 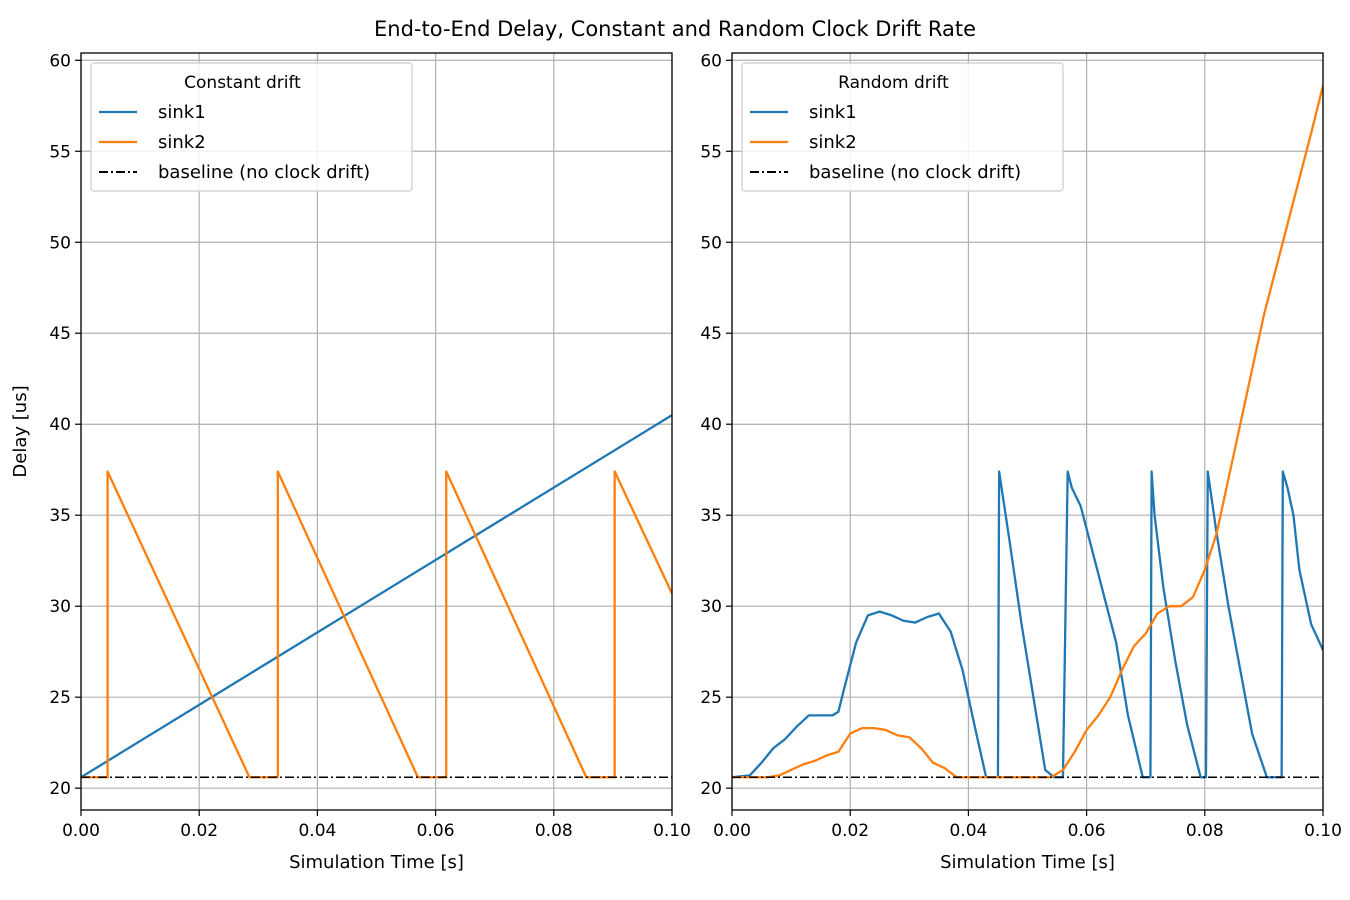 I want to click on chart1-ytick-label: 25, so click(x=60, y=698).